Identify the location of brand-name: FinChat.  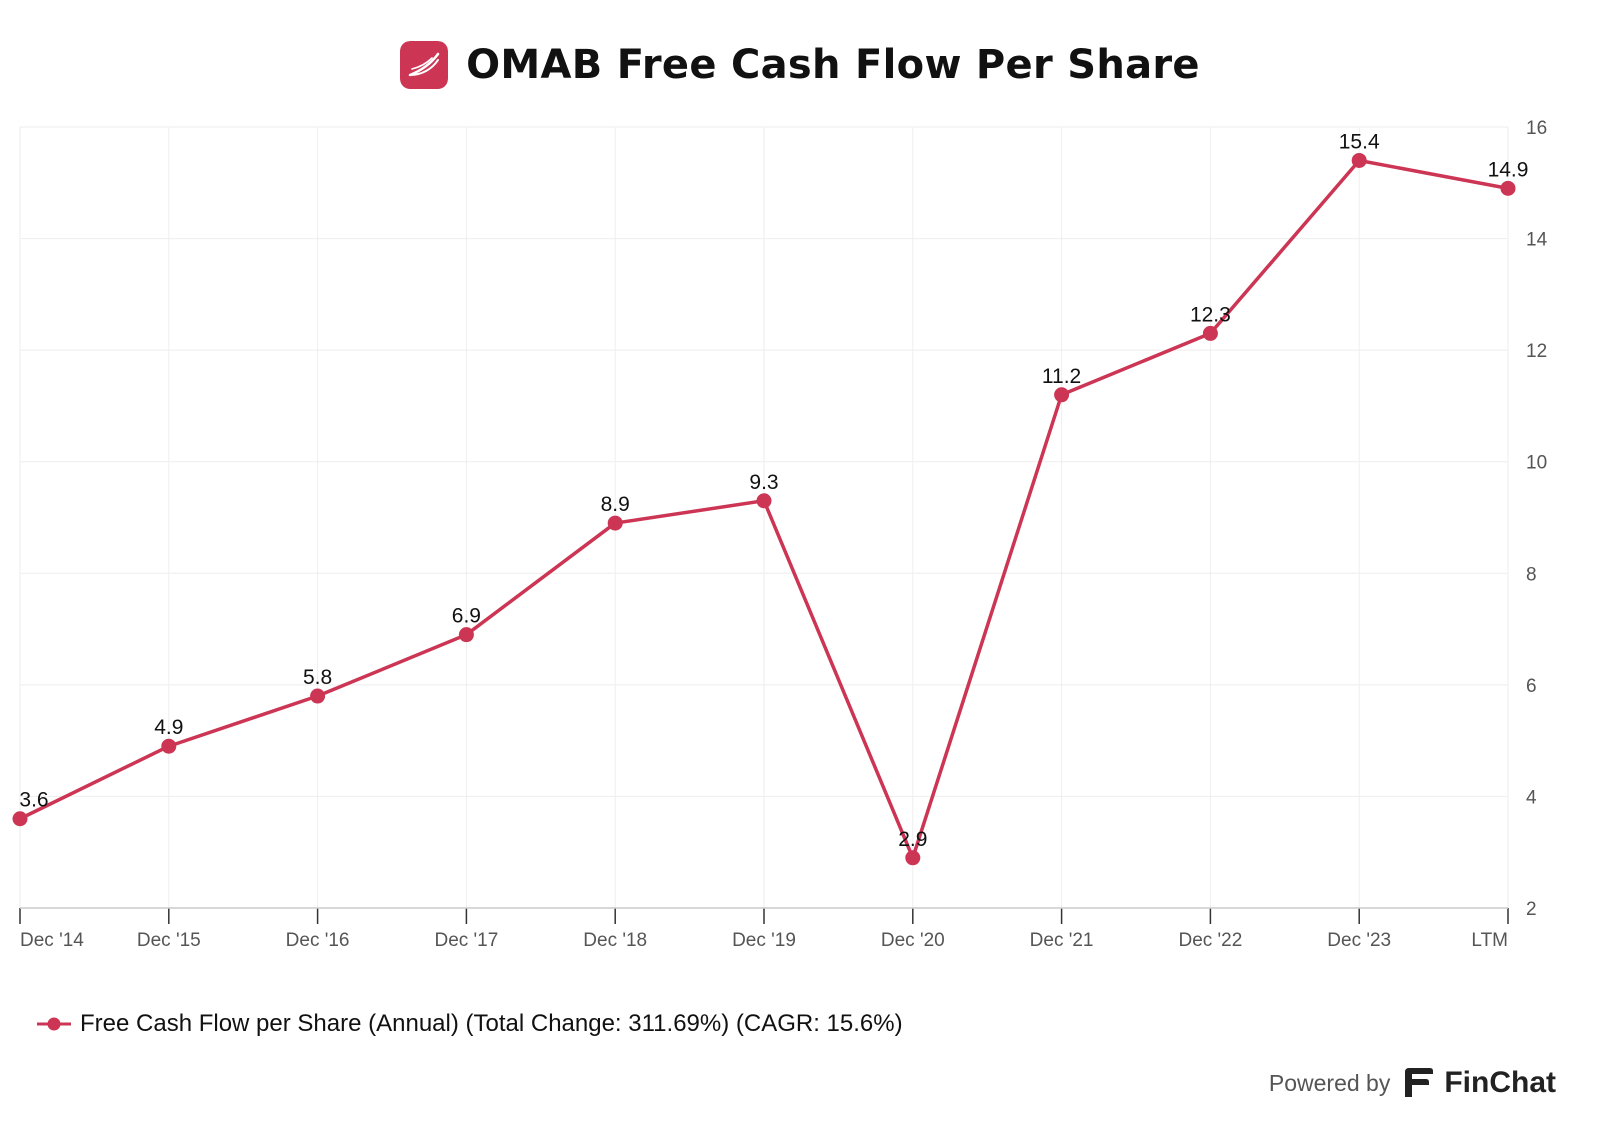
(1500, 1082).